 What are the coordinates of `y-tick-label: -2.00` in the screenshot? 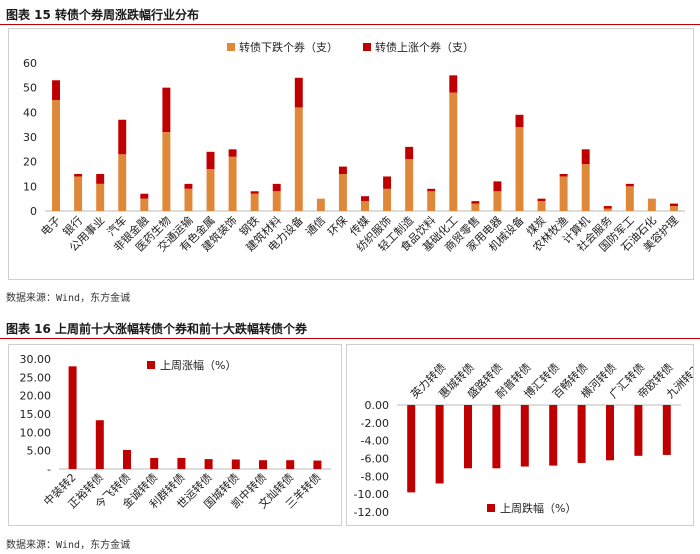 It's located at (375, 423).